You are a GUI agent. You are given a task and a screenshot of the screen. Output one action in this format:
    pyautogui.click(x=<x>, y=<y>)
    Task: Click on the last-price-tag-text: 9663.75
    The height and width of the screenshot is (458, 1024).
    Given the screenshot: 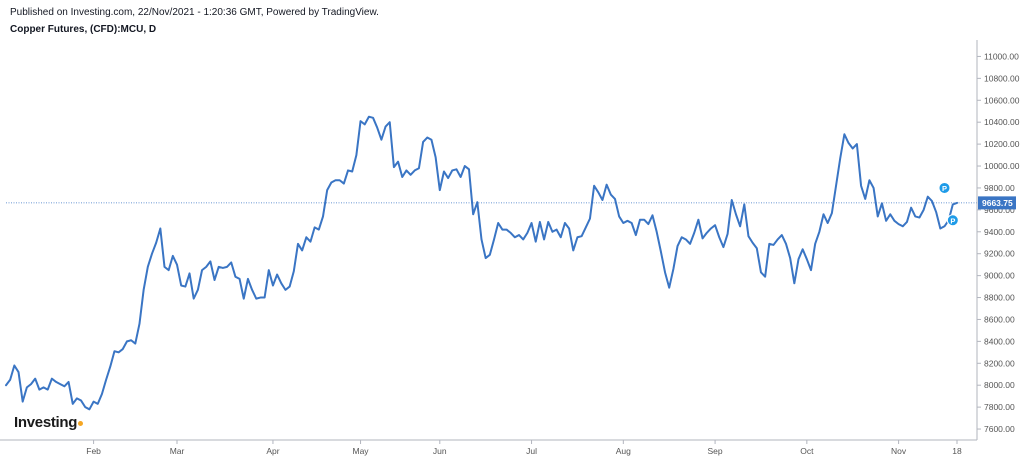 What is the action you would take?
    pyautogui.click(x=997, y=203)
    